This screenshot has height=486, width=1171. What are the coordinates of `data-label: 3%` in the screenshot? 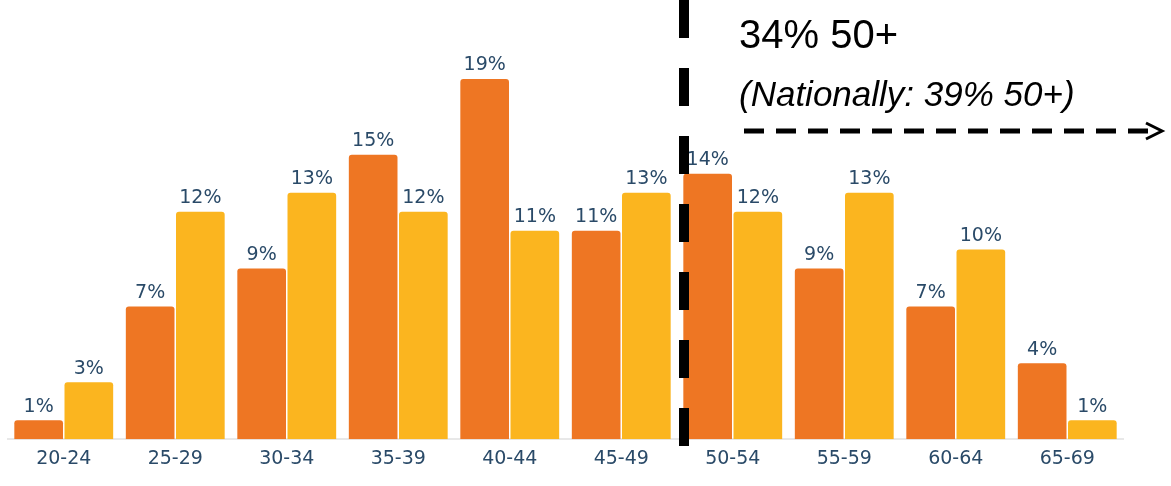 It's located at (88, 366).